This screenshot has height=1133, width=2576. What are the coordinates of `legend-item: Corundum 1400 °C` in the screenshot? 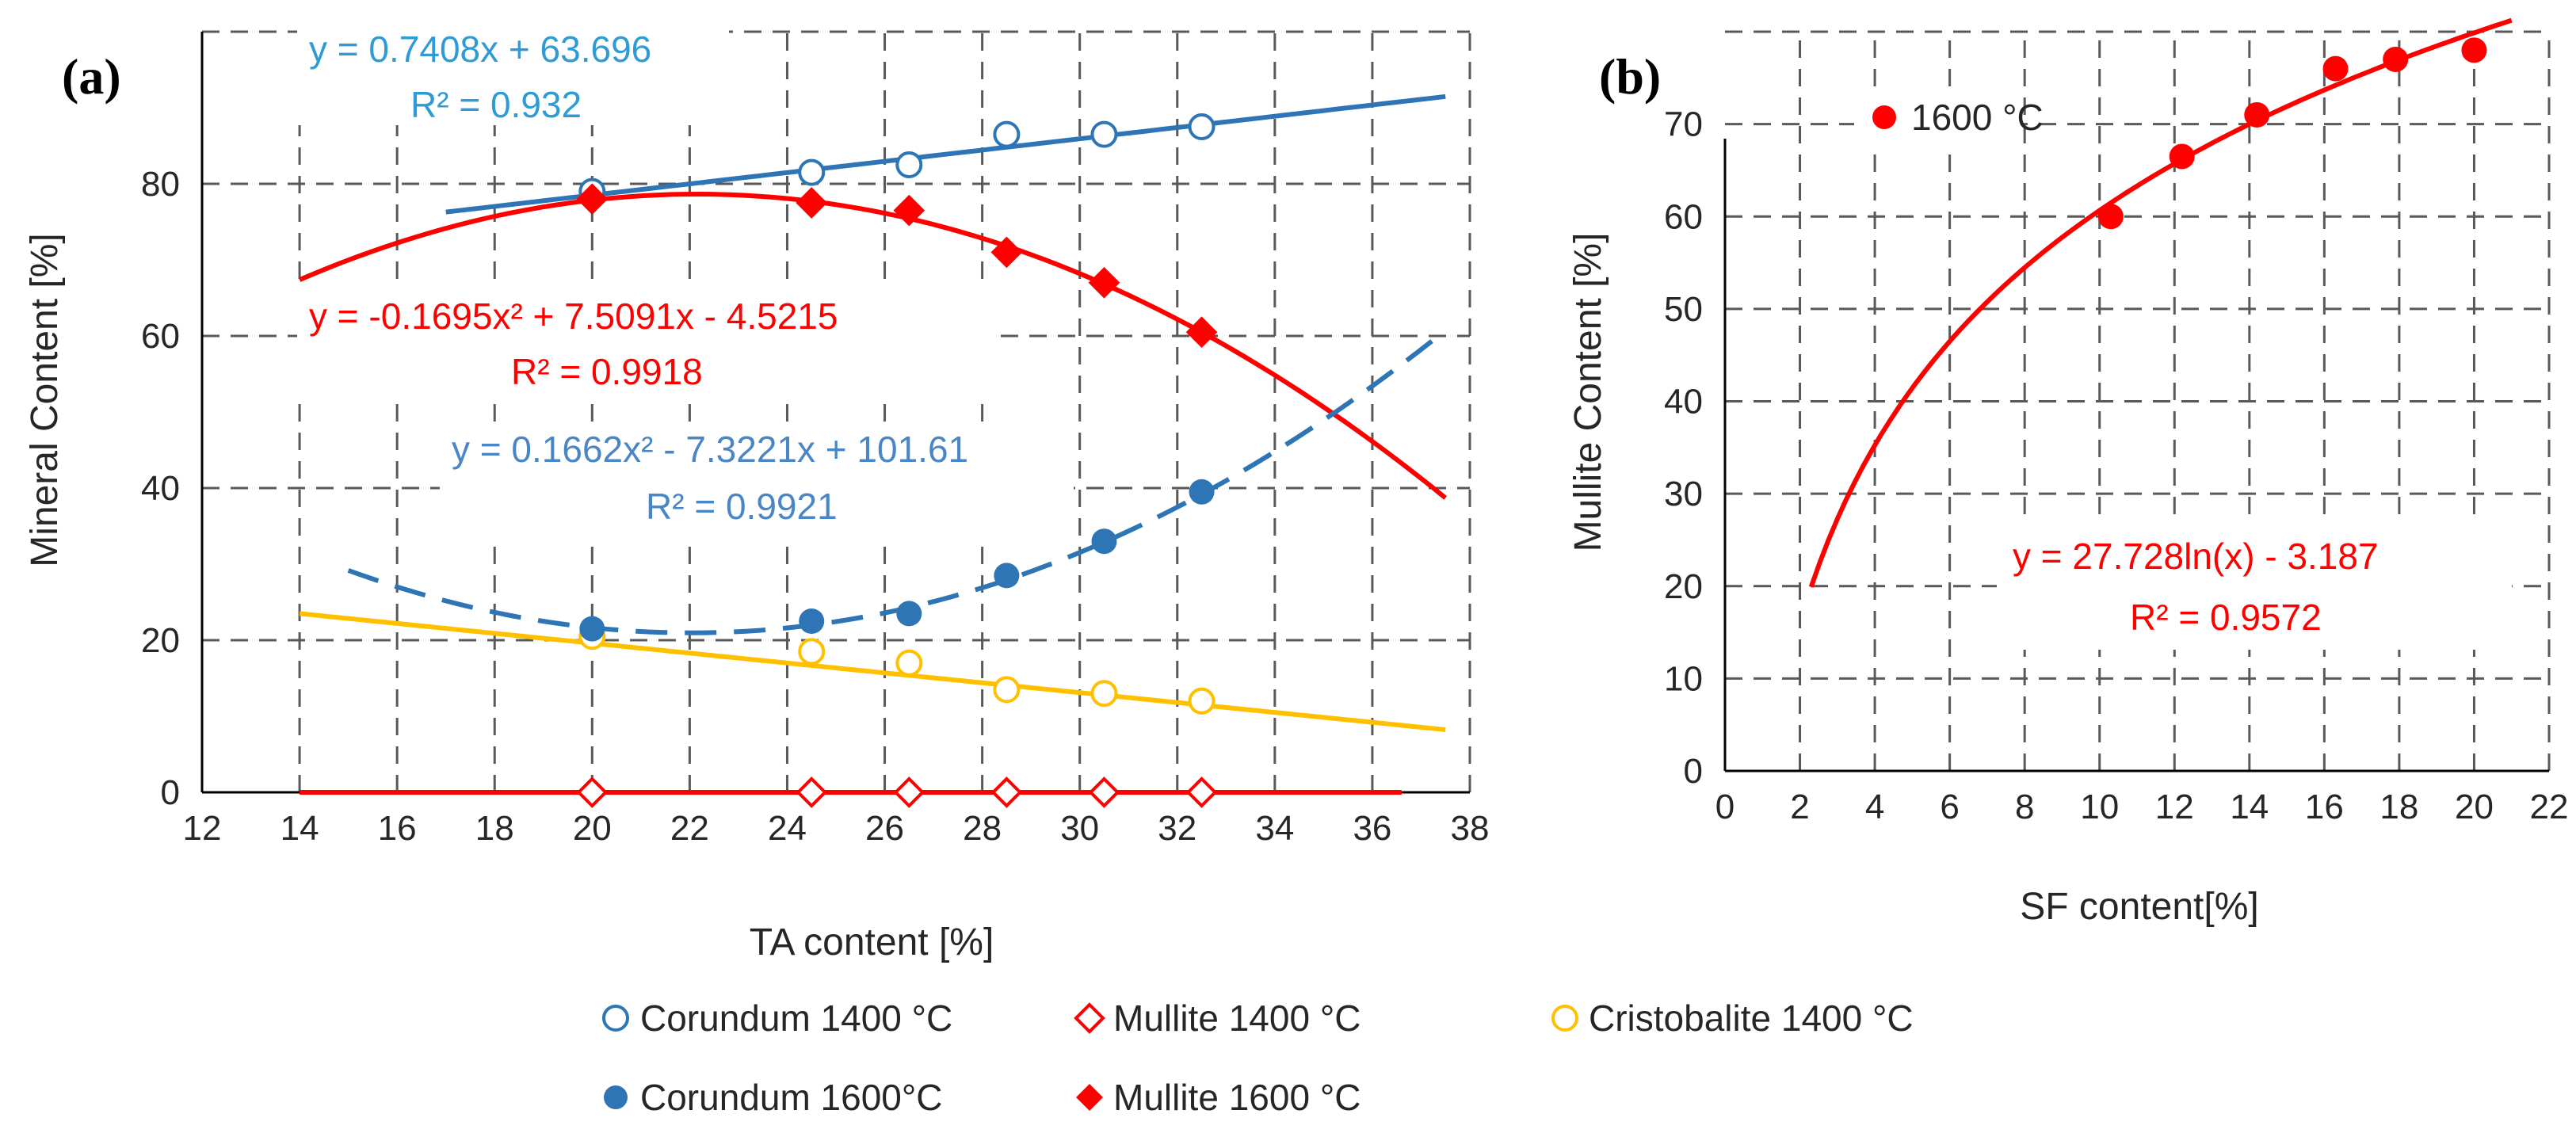 It's located at (777, 1018).